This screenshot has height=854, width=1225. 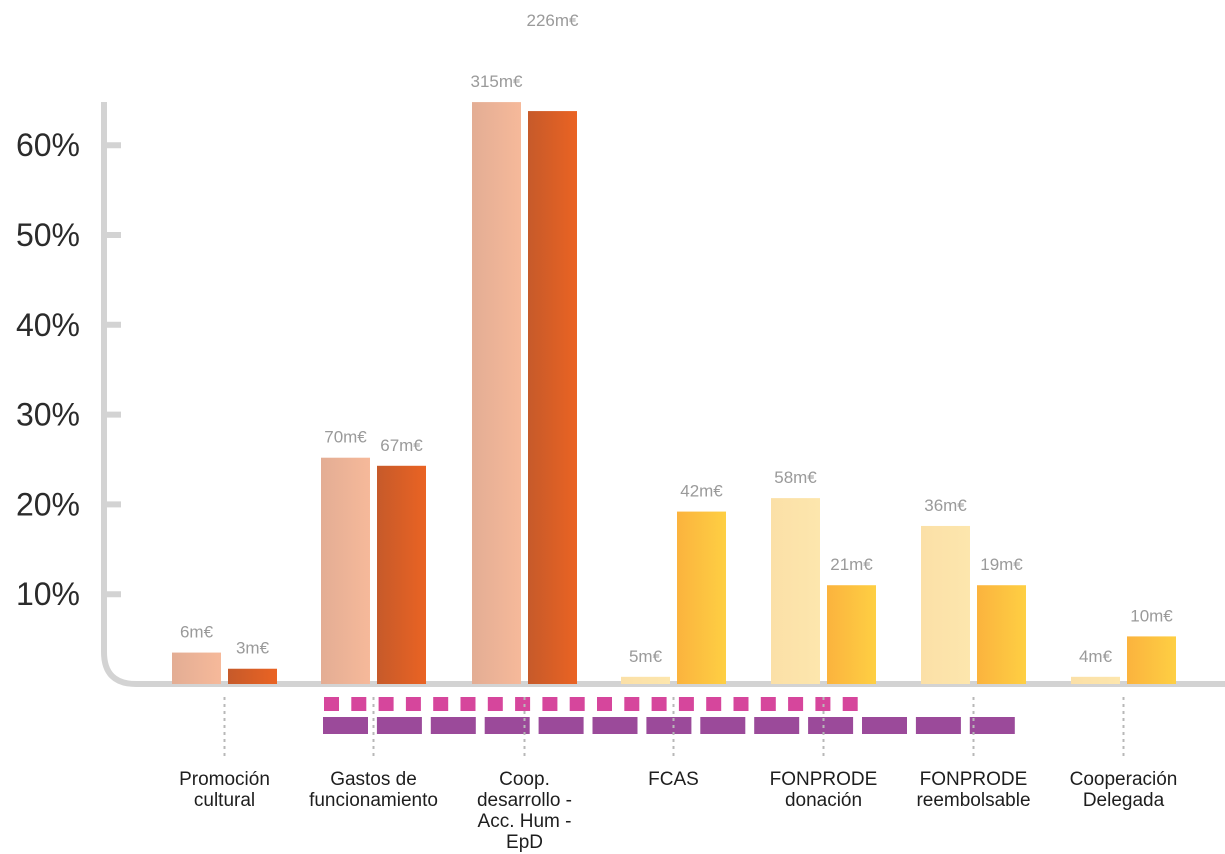 I want to click on bar-value-label: 19m€, so click(x=1001, y=564).